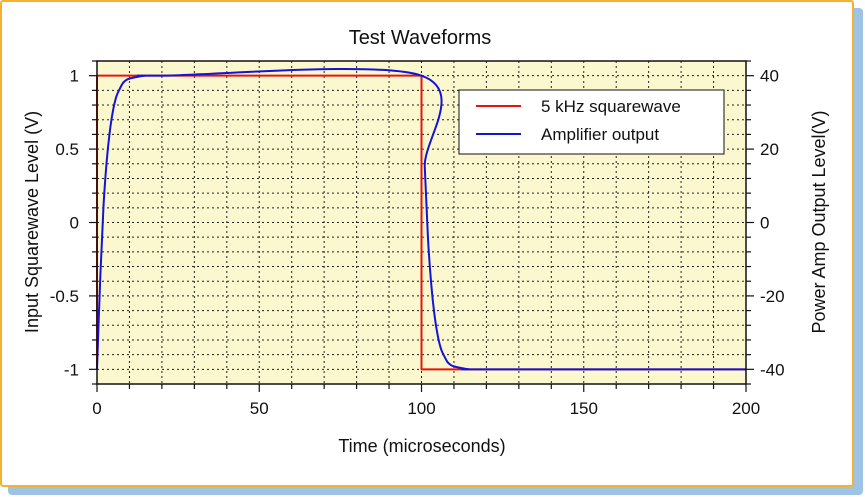  I want to click on x-tick-label: 50, so click(259, 408).